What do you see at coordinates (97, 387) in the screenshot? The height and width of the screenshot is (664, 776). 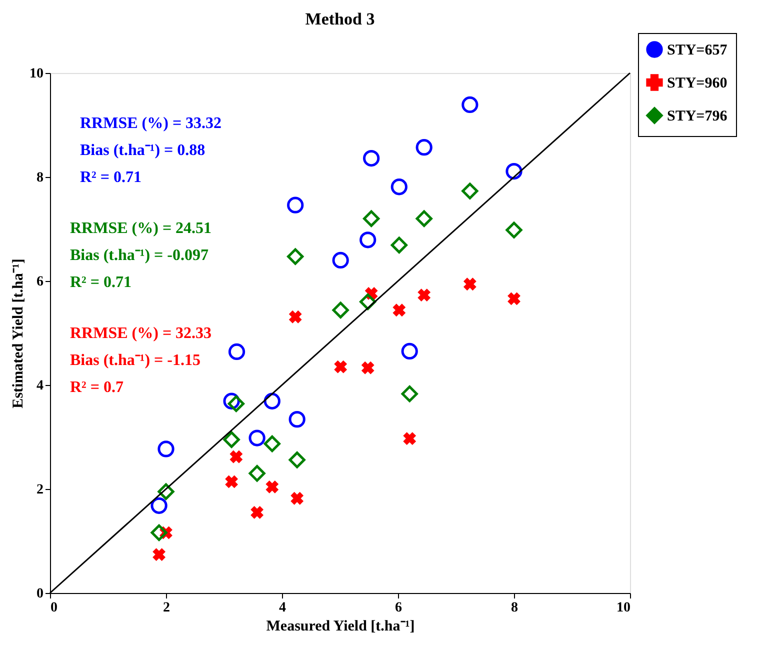 I see `annotation: R² = 0.7` at bounding box center [97, 387].